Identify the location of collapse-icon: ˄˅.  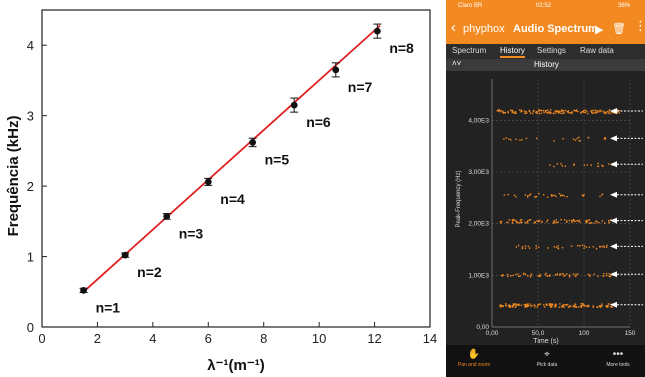
(457, 63).